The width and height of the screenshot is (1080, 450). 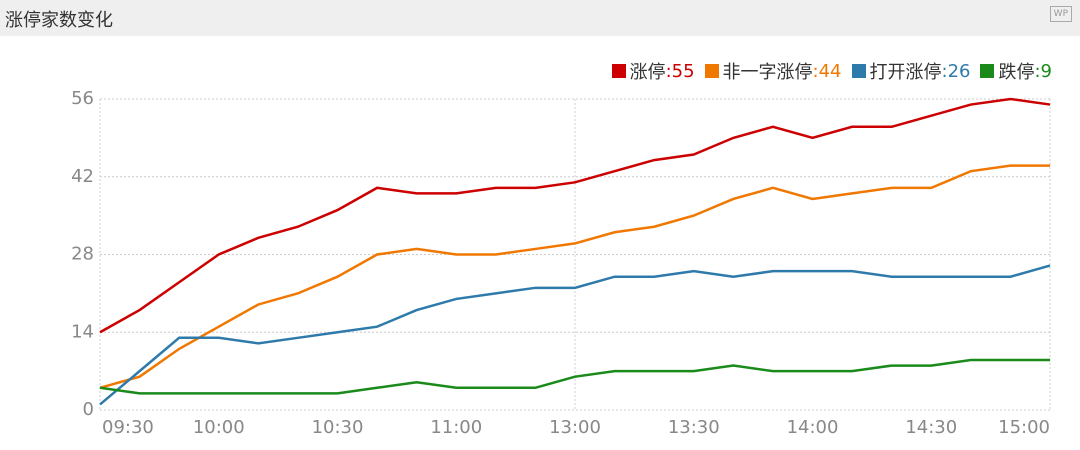 What do you see at coordinates (1024, 427) in the screenshot?
I see `x-tick-label: 15:00` at bounding box center [1024, 427].